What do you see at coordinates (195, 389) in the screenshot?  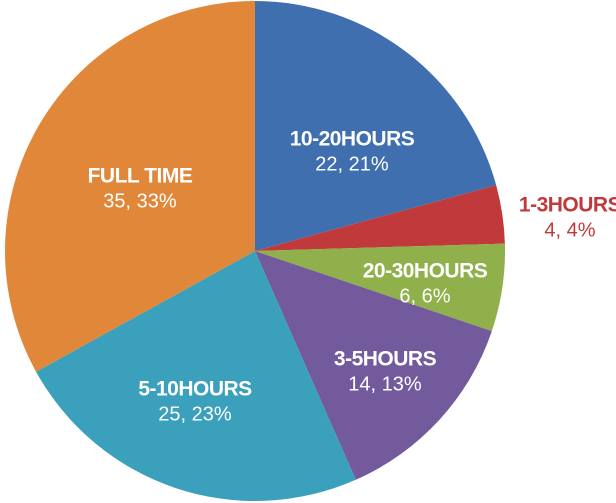 I see `slice-label: 5-10HOURS` at bounding box center [195, 389].